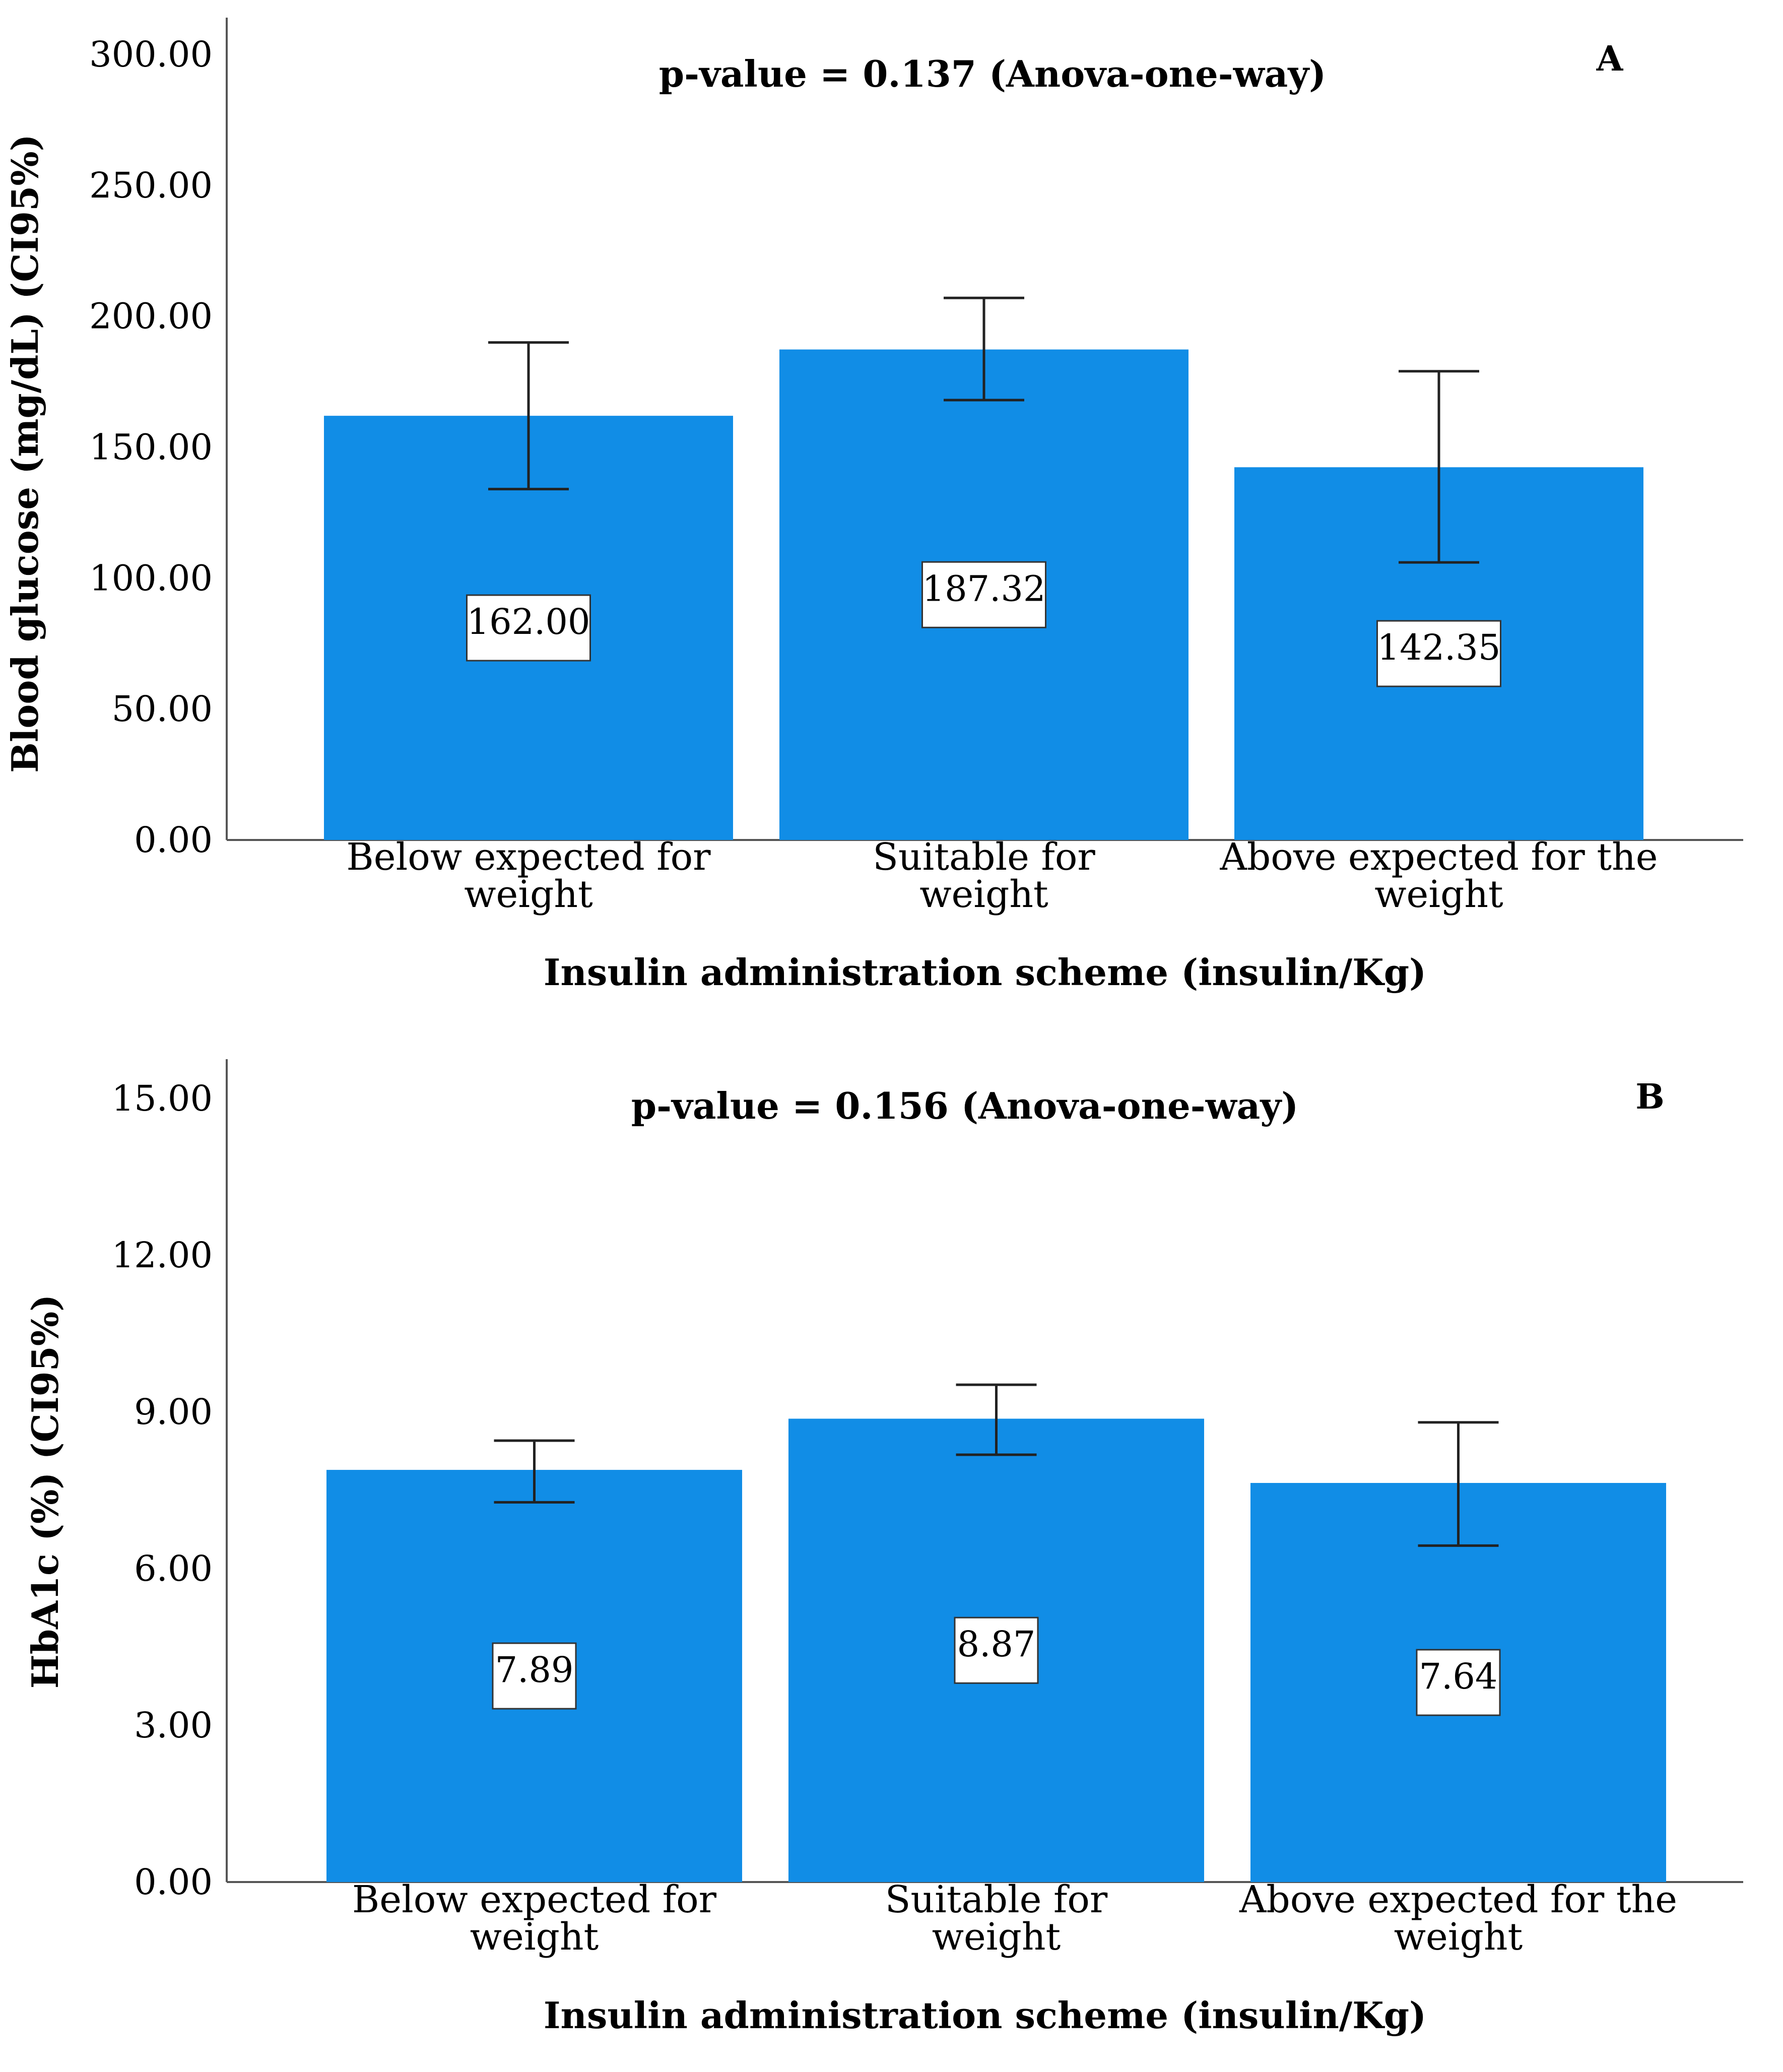 The height and width of the screenshot is (2072, 1783). What do you see at coordinates (151, 185) in the screenshot?
I see `y-tick-label: 250.00` at bounding box center [151, 185].